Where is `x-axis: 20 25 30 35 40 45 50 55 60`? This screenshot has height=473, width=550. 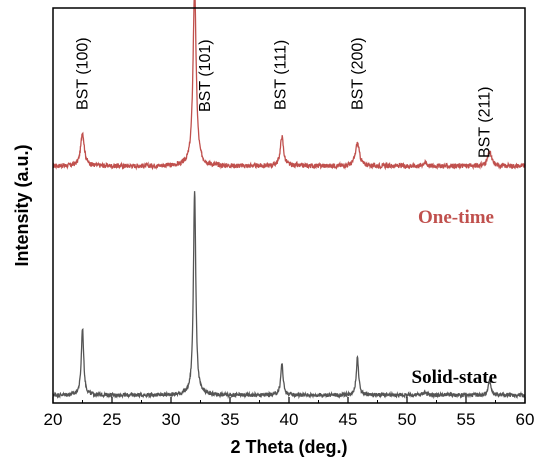
x-axis: 20 25 30 35 40 45 50 55 60 is located at coordinates (289, 413).